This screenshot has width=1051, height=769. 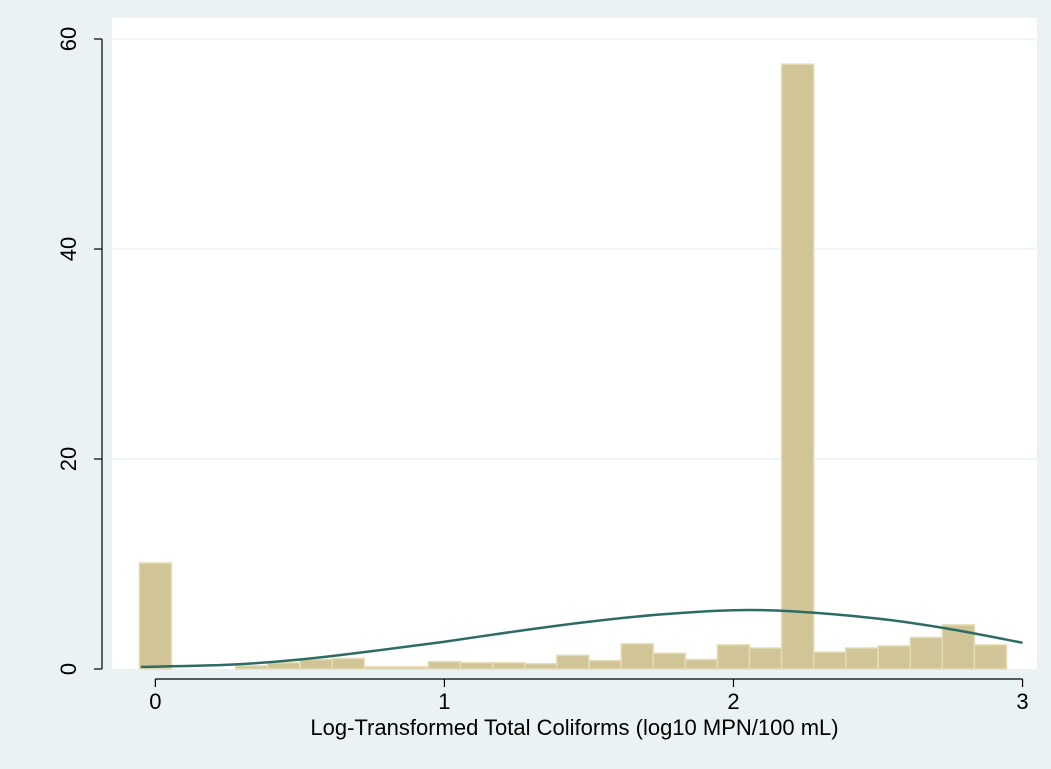 I want to click on x-tick-label: 0, so click(x=155, y=701).